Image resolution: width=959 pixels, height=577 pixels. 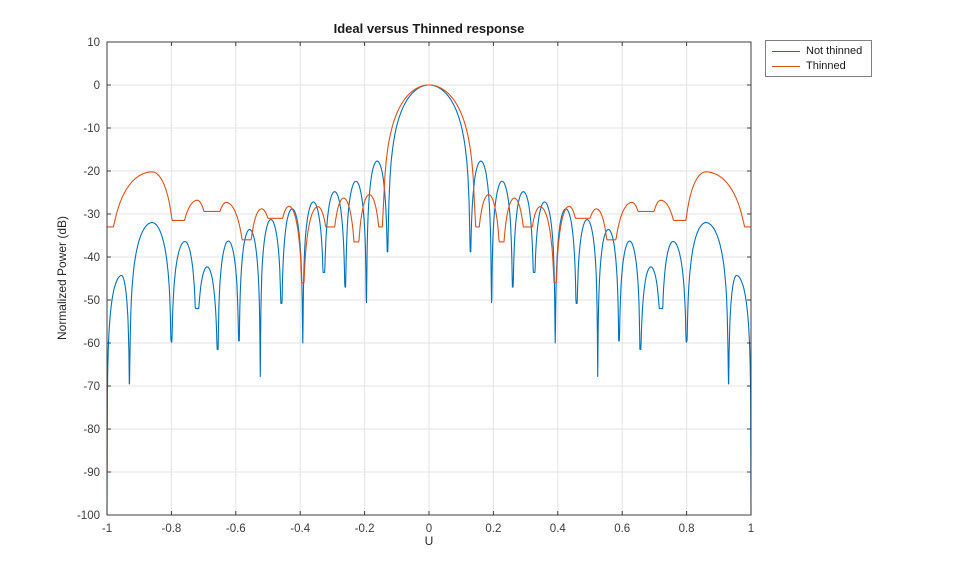 I want to click on x-tick-label: 1, so click(x=751, y=529).